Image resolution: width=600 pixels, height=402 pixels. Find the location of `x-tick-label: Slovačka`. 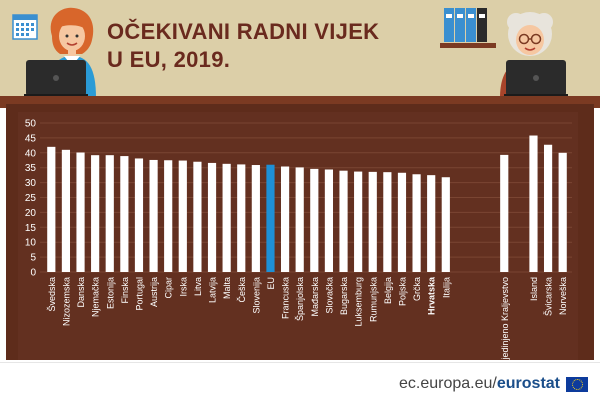

x-tick-label: Slovačka is located at coordinates (329, 295).